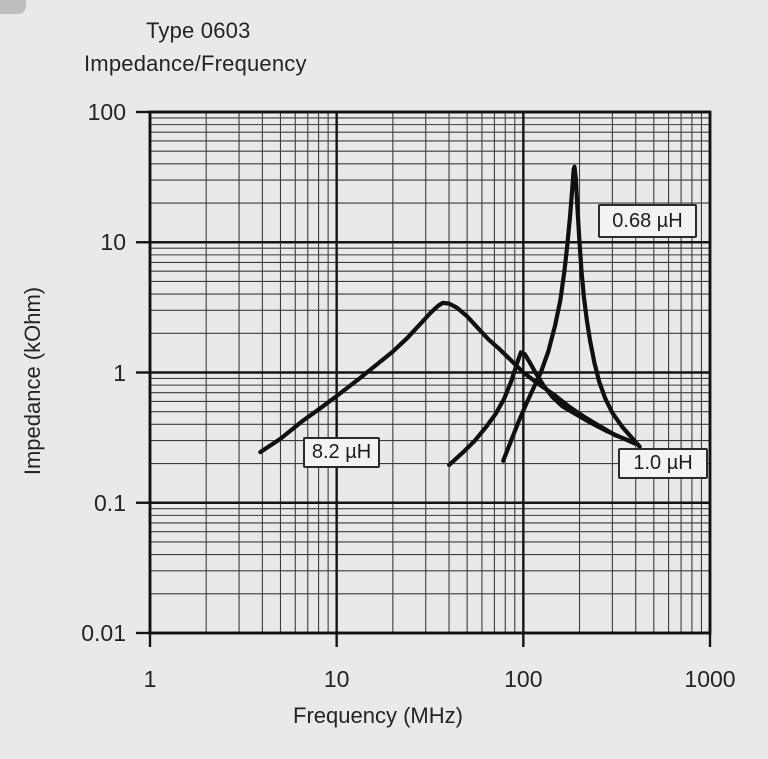  I want to click on curve-label-1.0uH: 1.0 µH, so click(663, 463).